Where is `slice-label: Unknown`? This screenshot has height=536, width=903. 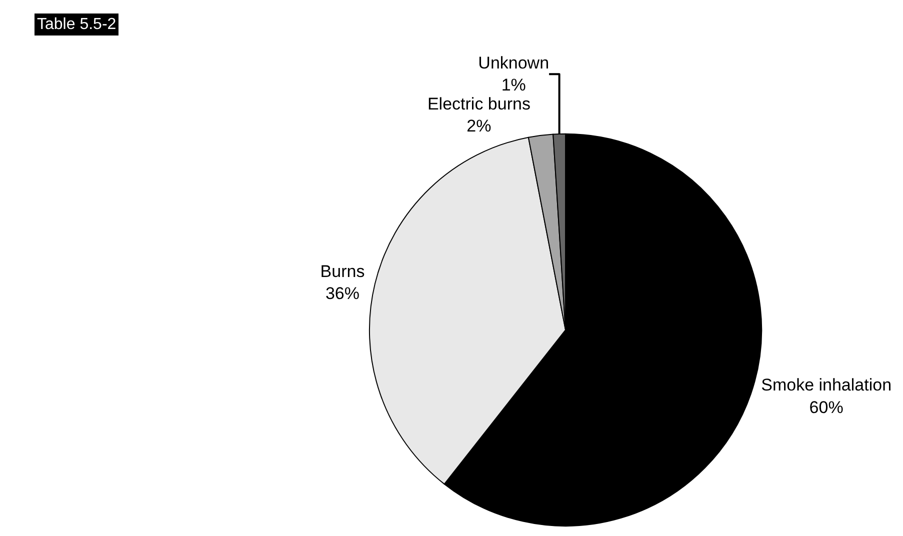 slice-label: Unknown is located at coordinates (514, 63).